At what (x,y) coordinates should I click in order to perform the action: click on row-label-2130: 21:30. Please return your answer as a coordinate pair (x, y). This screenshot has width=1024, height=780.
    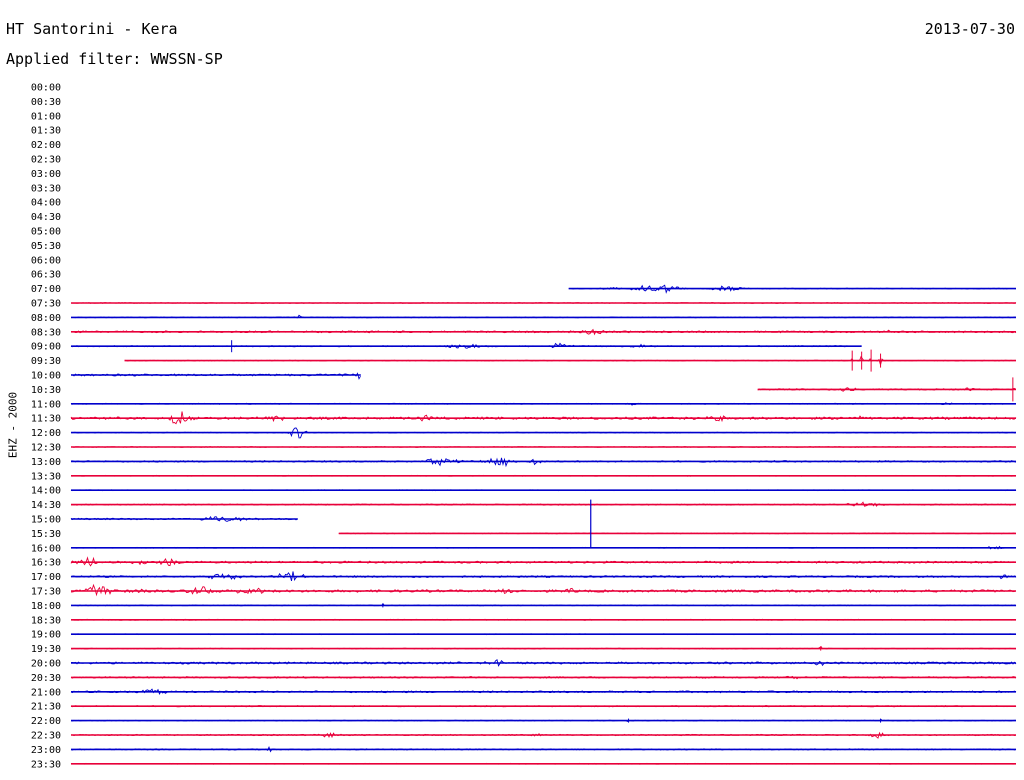
    Looking at the image, I should click on (46, 707).